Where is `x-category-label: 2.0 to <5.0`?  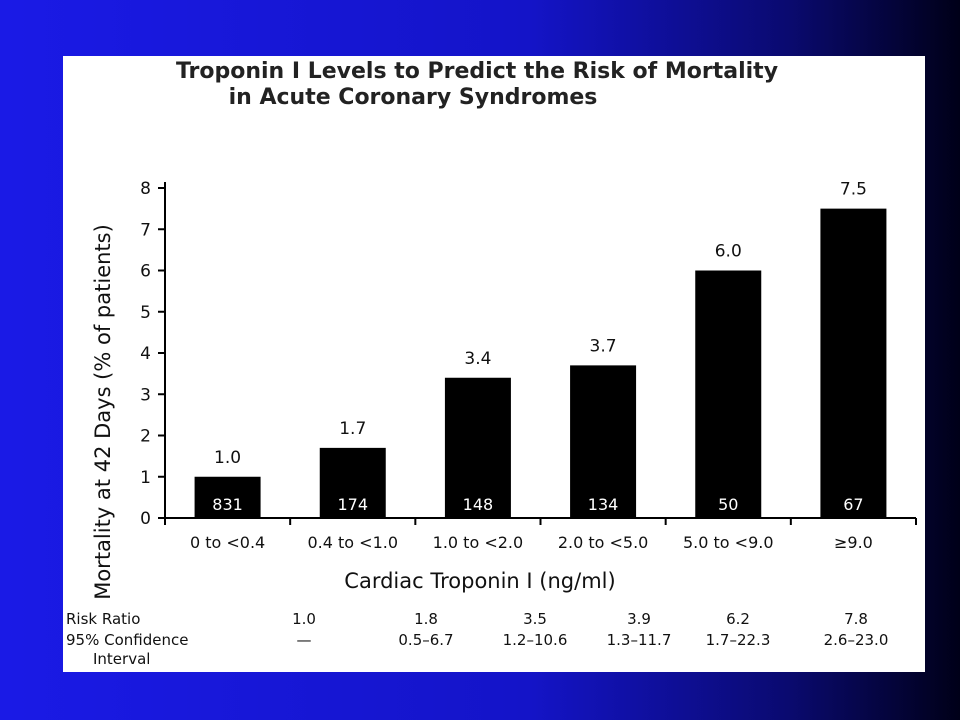
x-category-label: 2.0 to <5.0 is located at coordinates (603, 542).